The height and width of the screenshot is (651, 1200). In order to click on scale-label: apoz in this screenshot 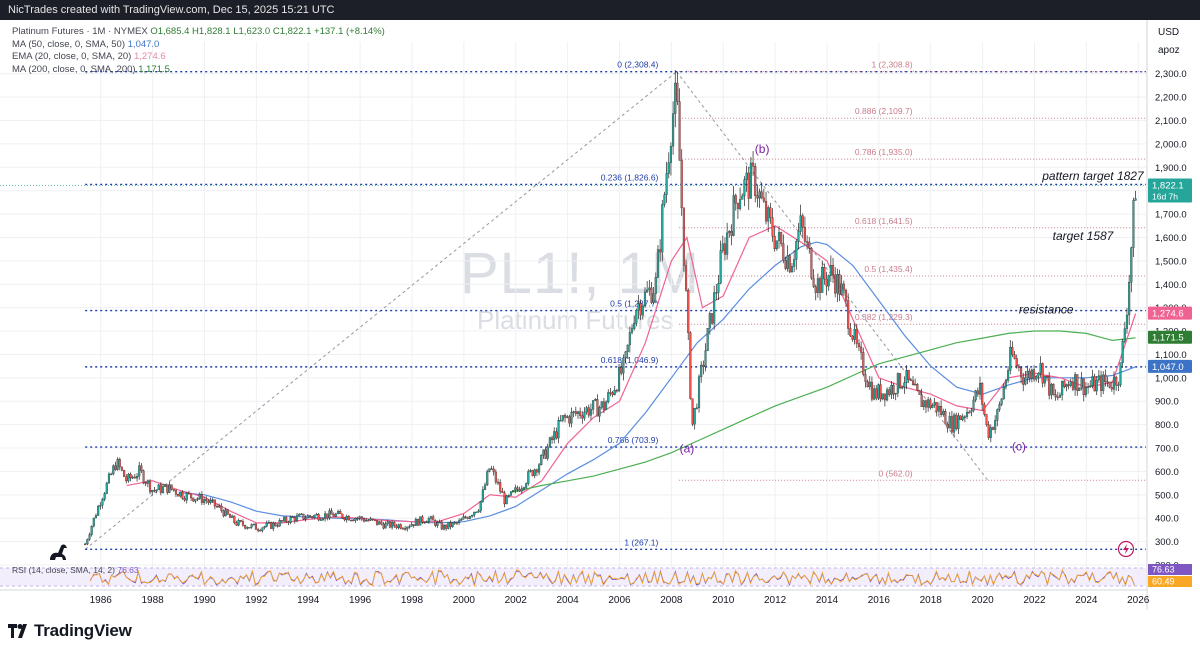, I will do `click(1169, 50)`.